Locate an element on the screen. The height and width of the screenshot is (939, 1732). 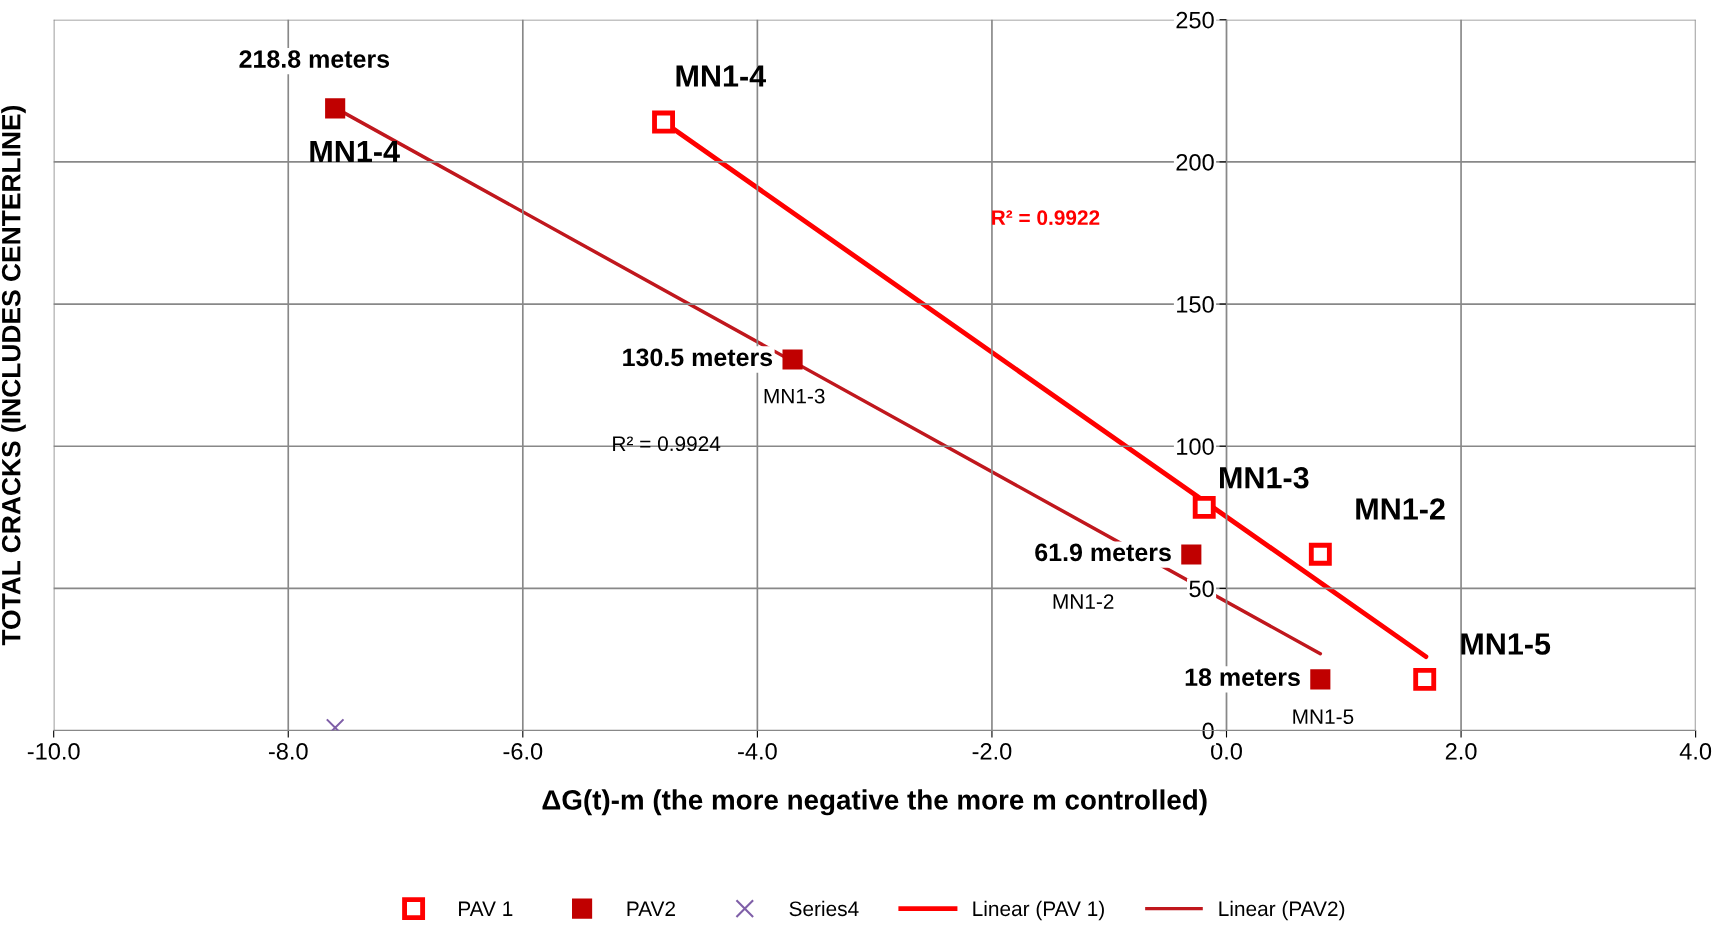
x-axis-title: ΔG(t)-m (the more negative the more m controlled) is located at coordinates (874, 802).